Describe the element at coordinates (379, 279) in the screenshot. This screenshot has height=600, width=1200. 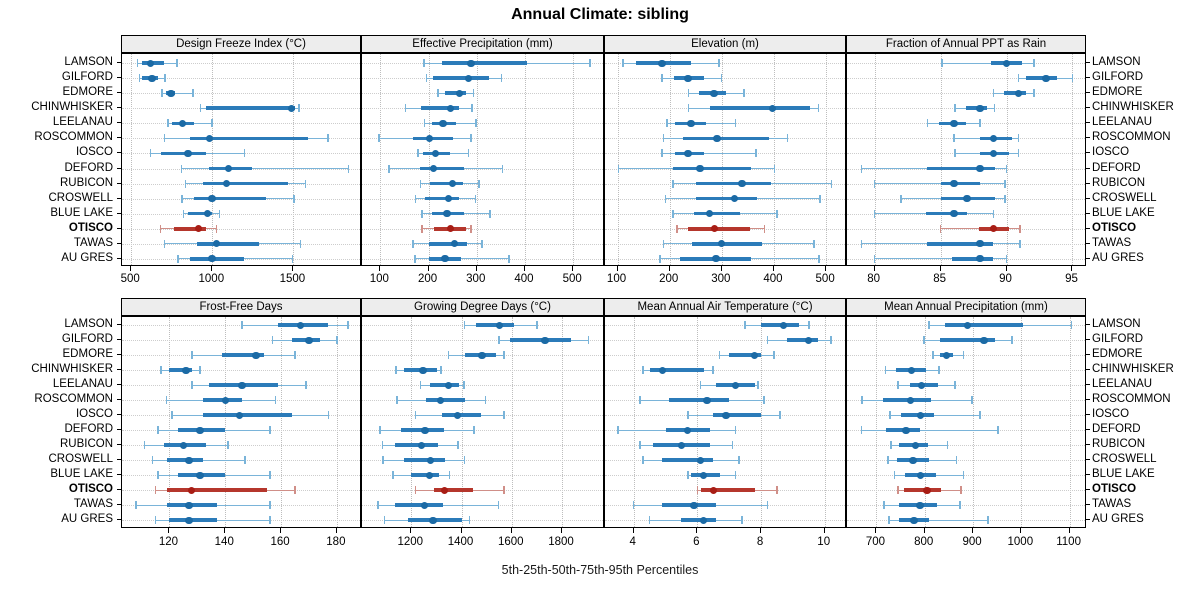
I see `axis-tick-label: 100` at that location.